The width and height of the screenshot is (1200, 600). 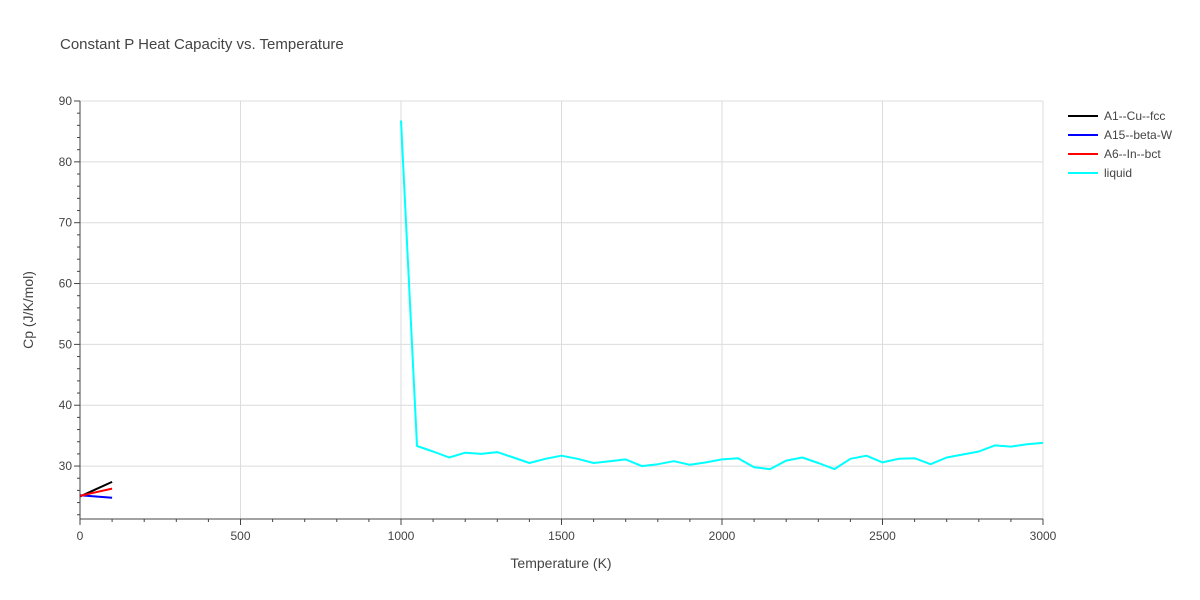 What do you see at coordinates (722, 536) in the screenshot?
I see `x-tick-label: 2000` at bounding box center [722, 536].